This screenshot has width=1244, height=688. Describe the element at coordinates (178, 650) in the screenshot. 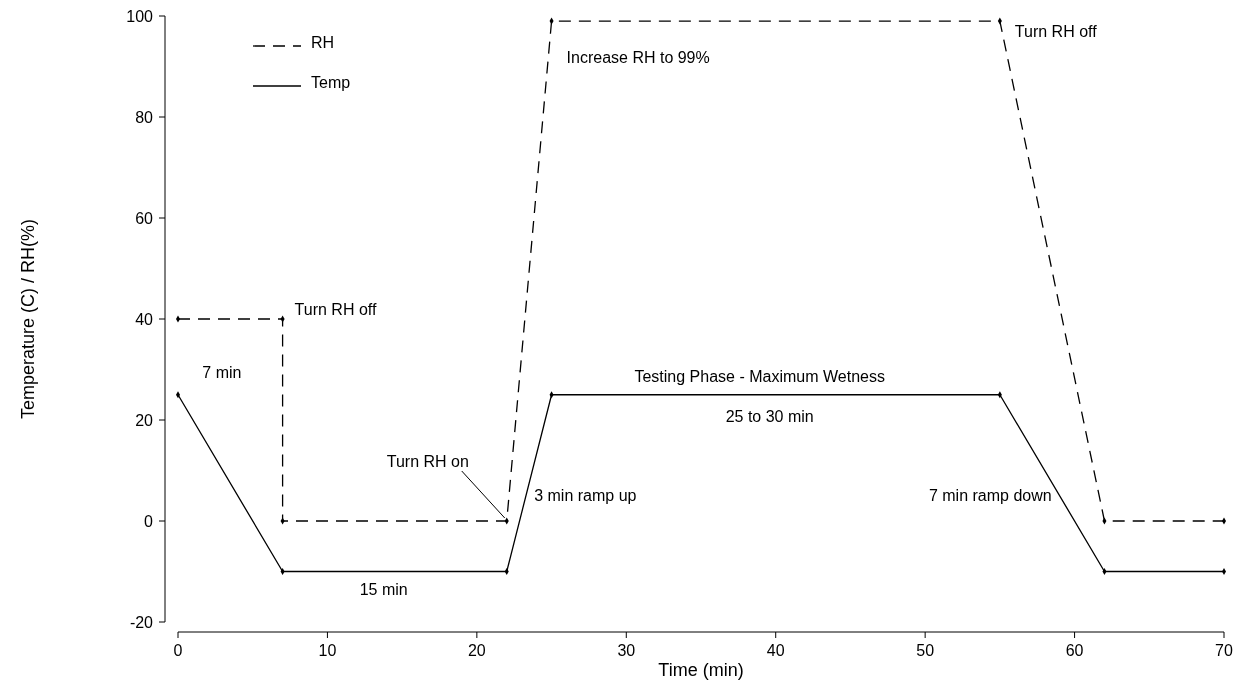

I see `x-tick-label: 0` at that location.